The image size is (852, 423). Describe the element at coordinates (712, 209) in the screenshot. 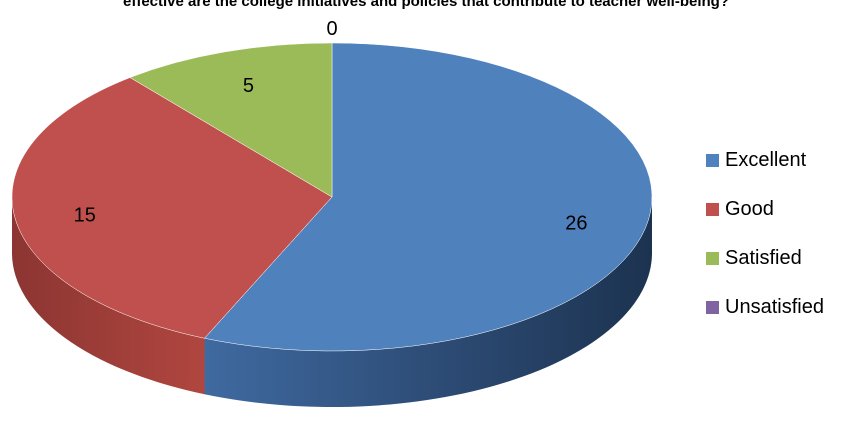

I see `legend-swatch-good` at that location.